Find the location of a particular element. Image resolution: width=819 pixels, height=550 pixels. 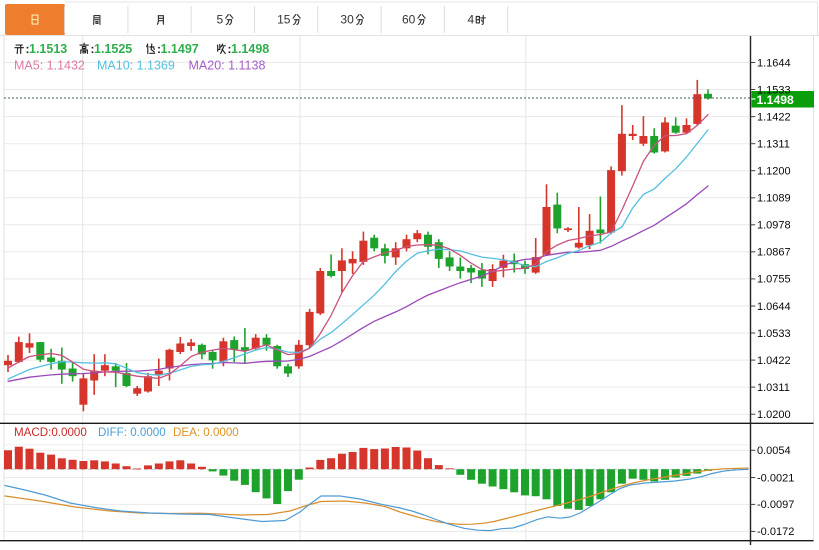

svg-text: 1.1497 is located at coordinates (180, 49).